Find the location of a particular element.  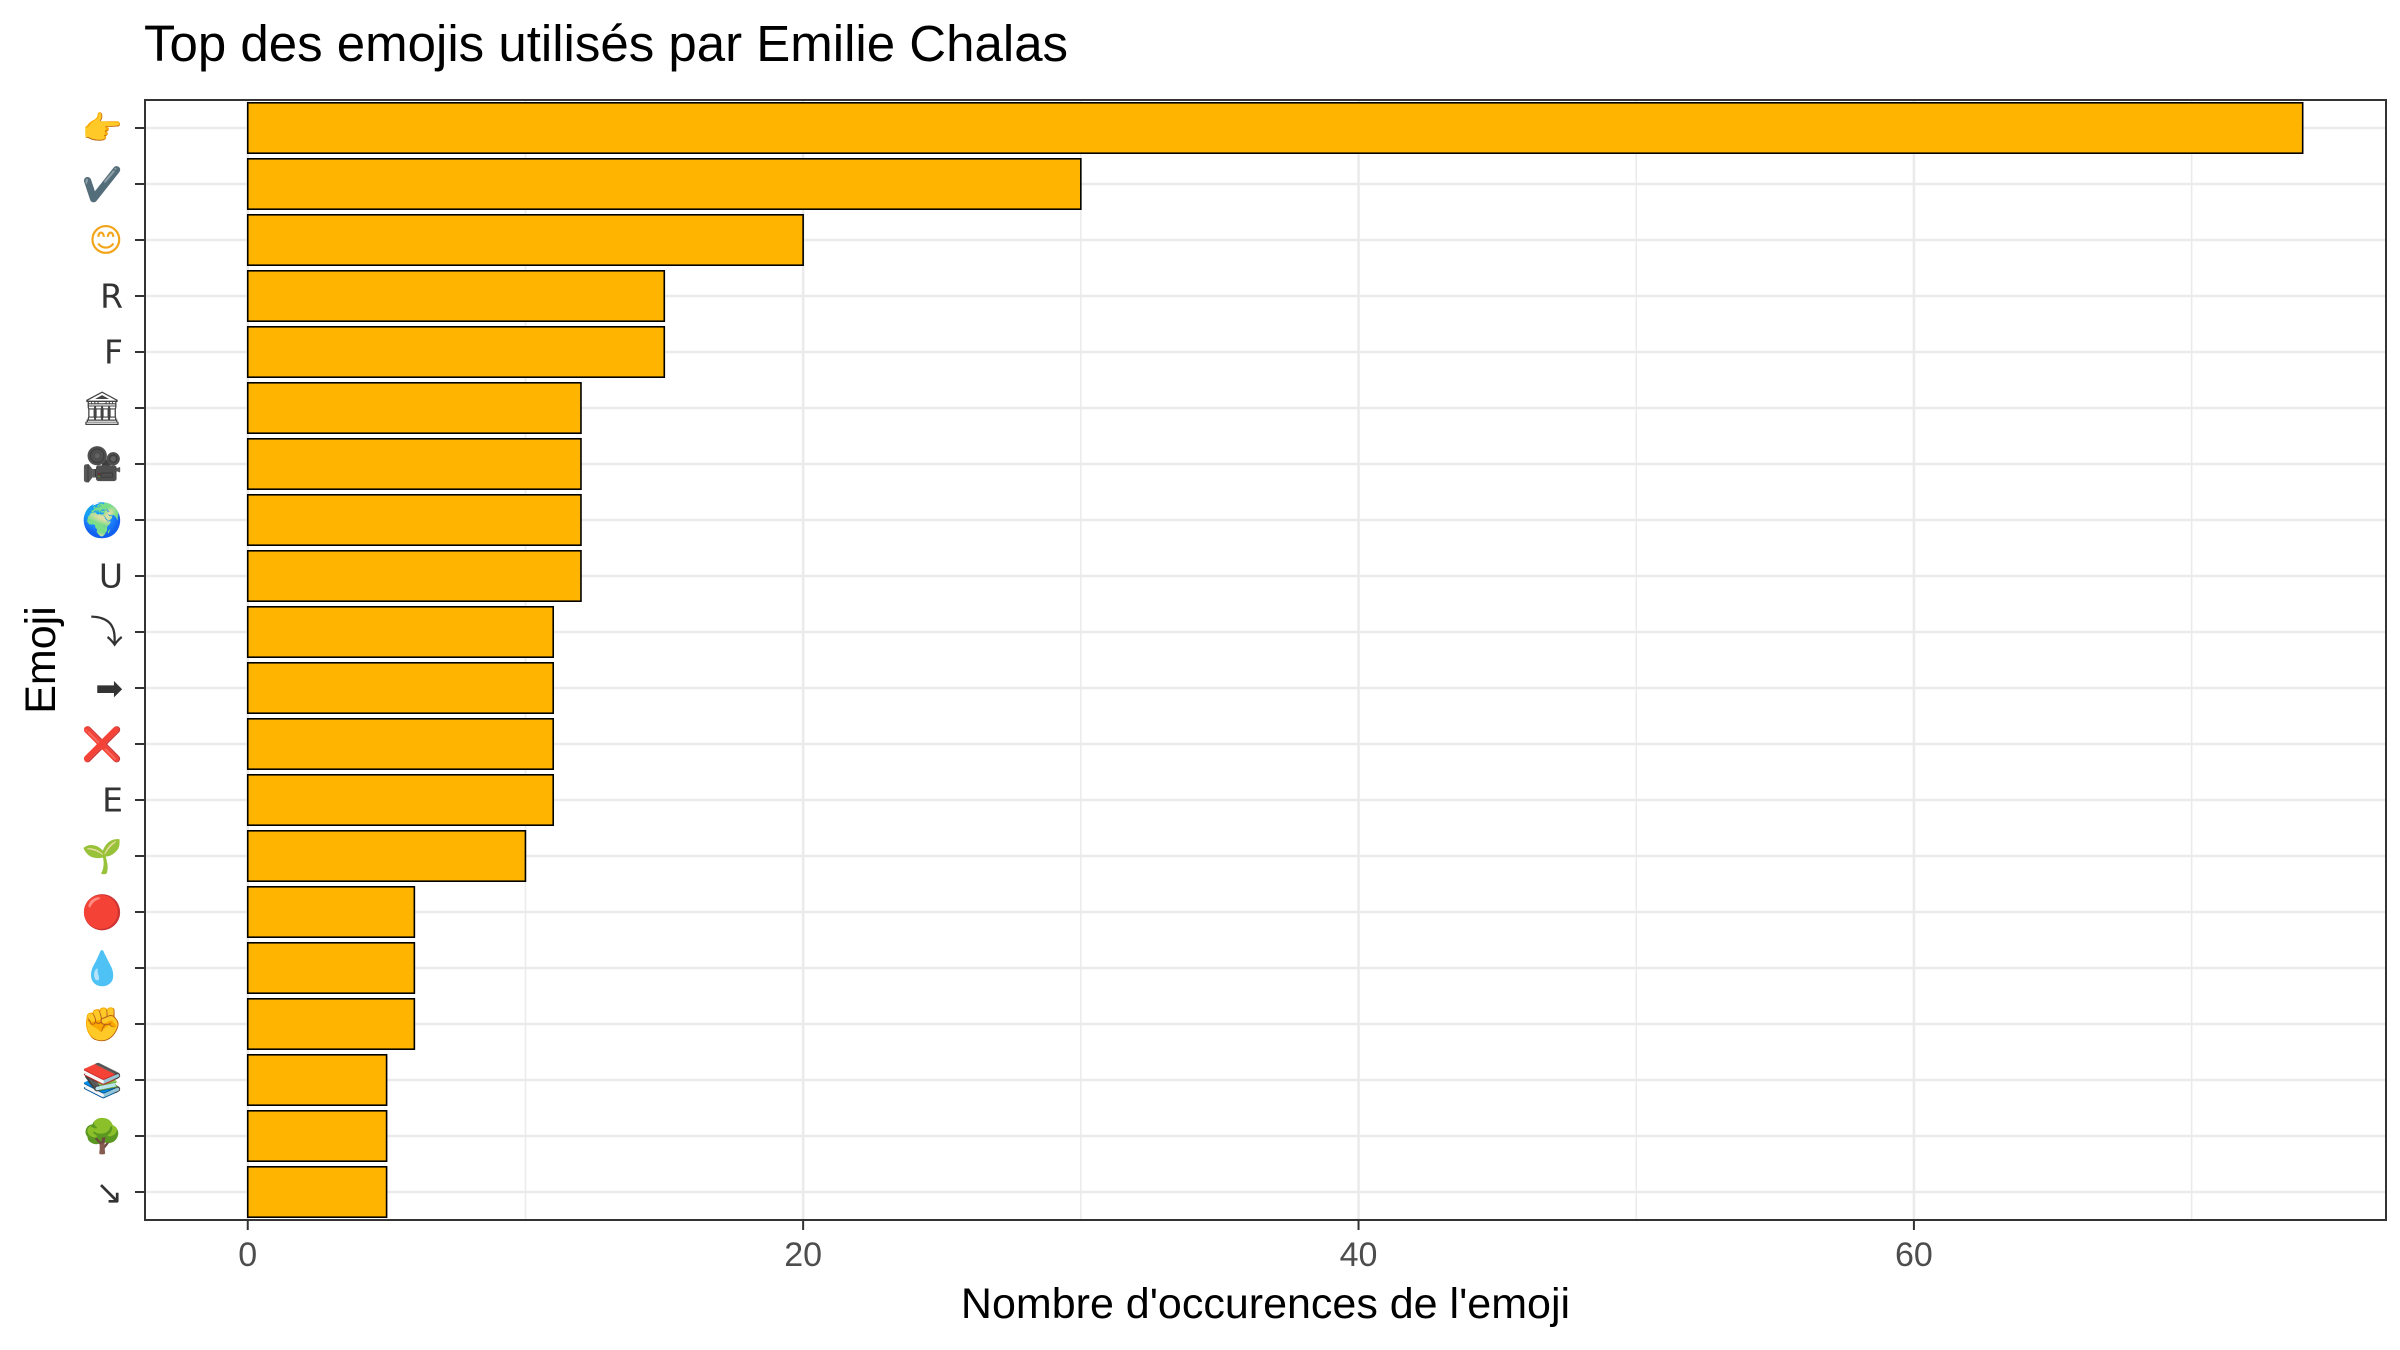

y-tick-label: 👉 is located at coordinates (102, 128).